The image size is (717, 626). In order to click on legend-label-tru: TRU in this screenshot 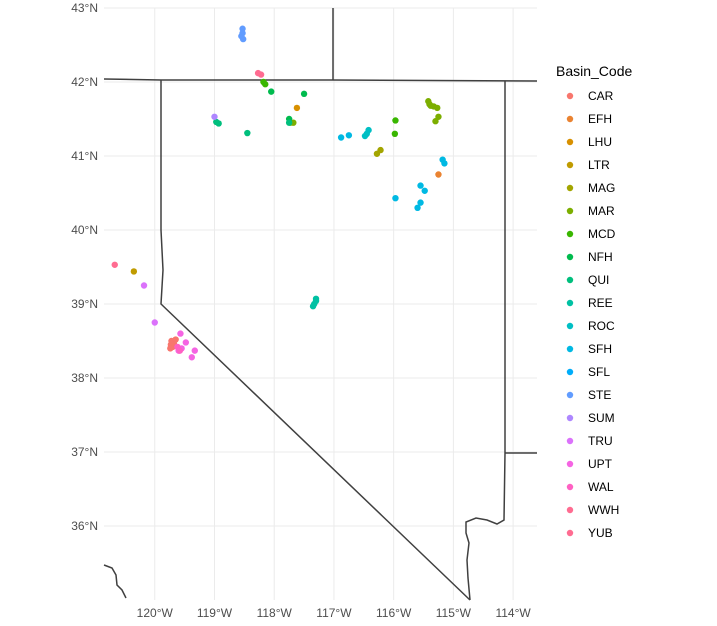, I will do `click(600, 441)`.